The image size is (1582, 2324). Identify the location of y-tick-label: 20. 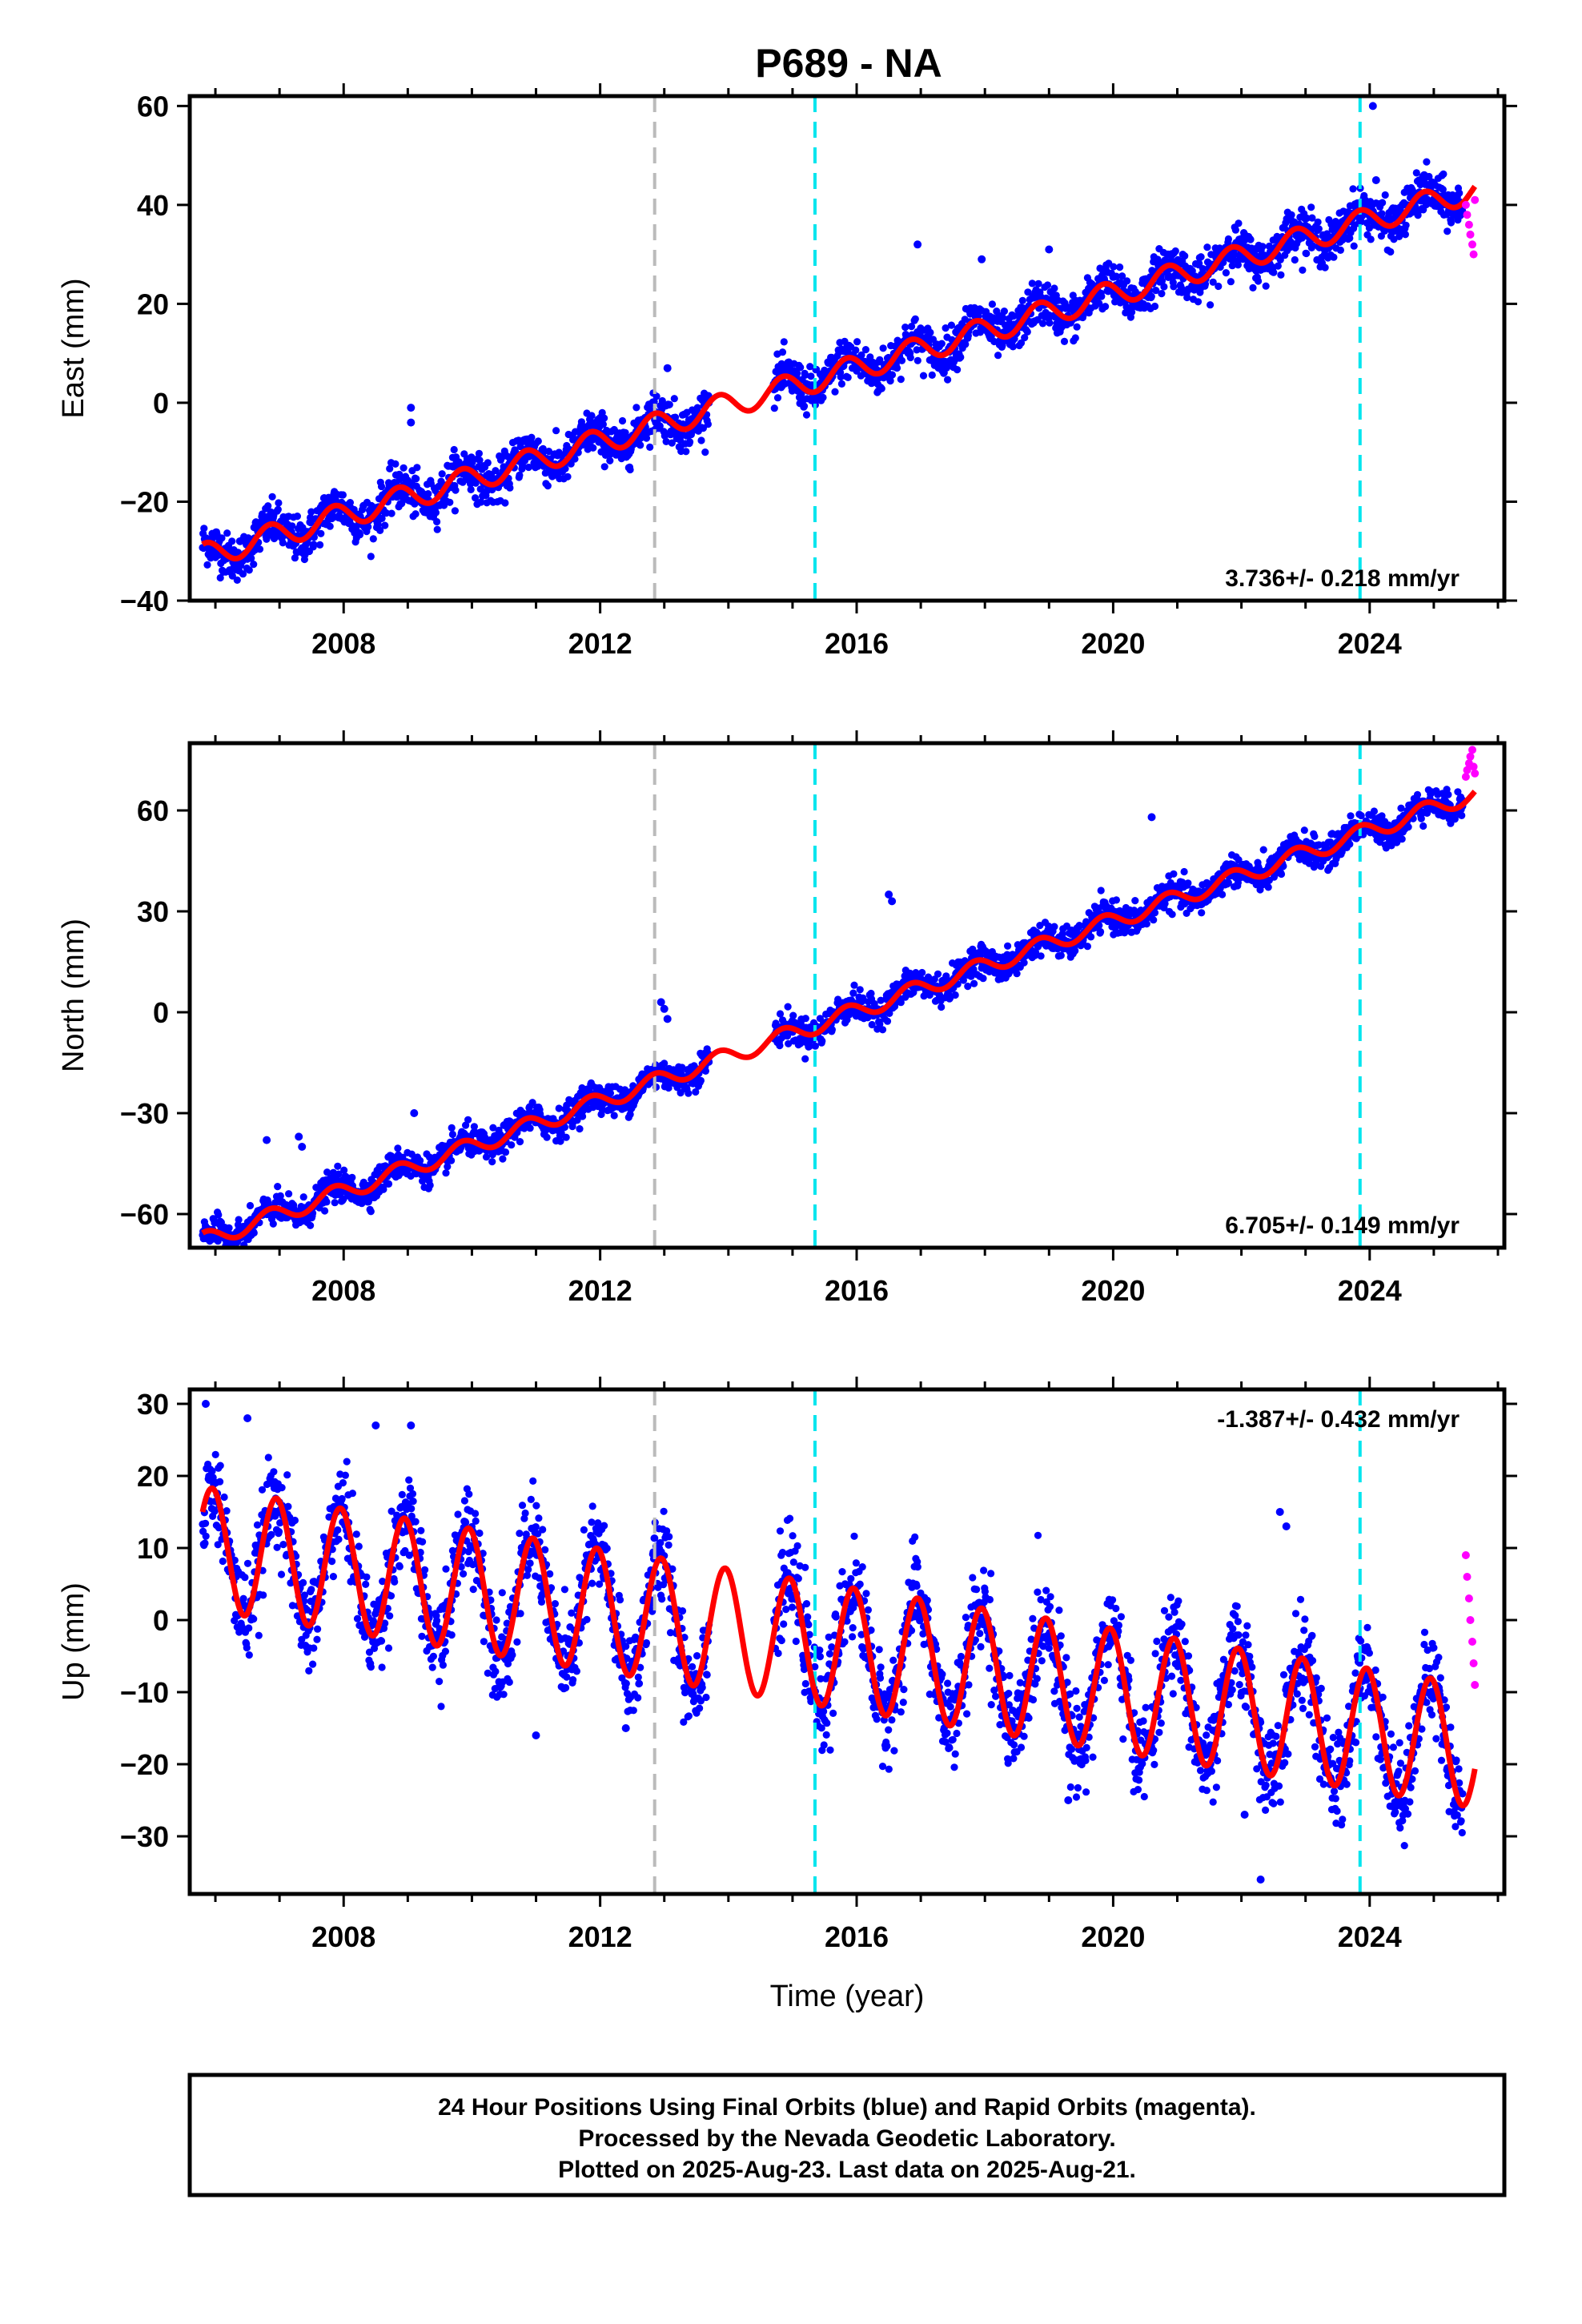
(153, 303).